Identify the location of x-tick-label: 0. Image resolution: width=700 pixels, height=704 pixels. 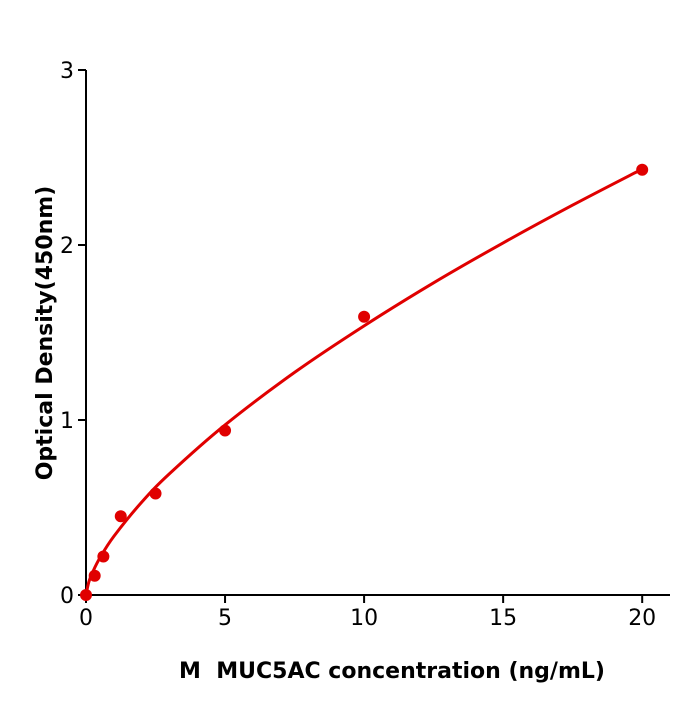
(86, 618).